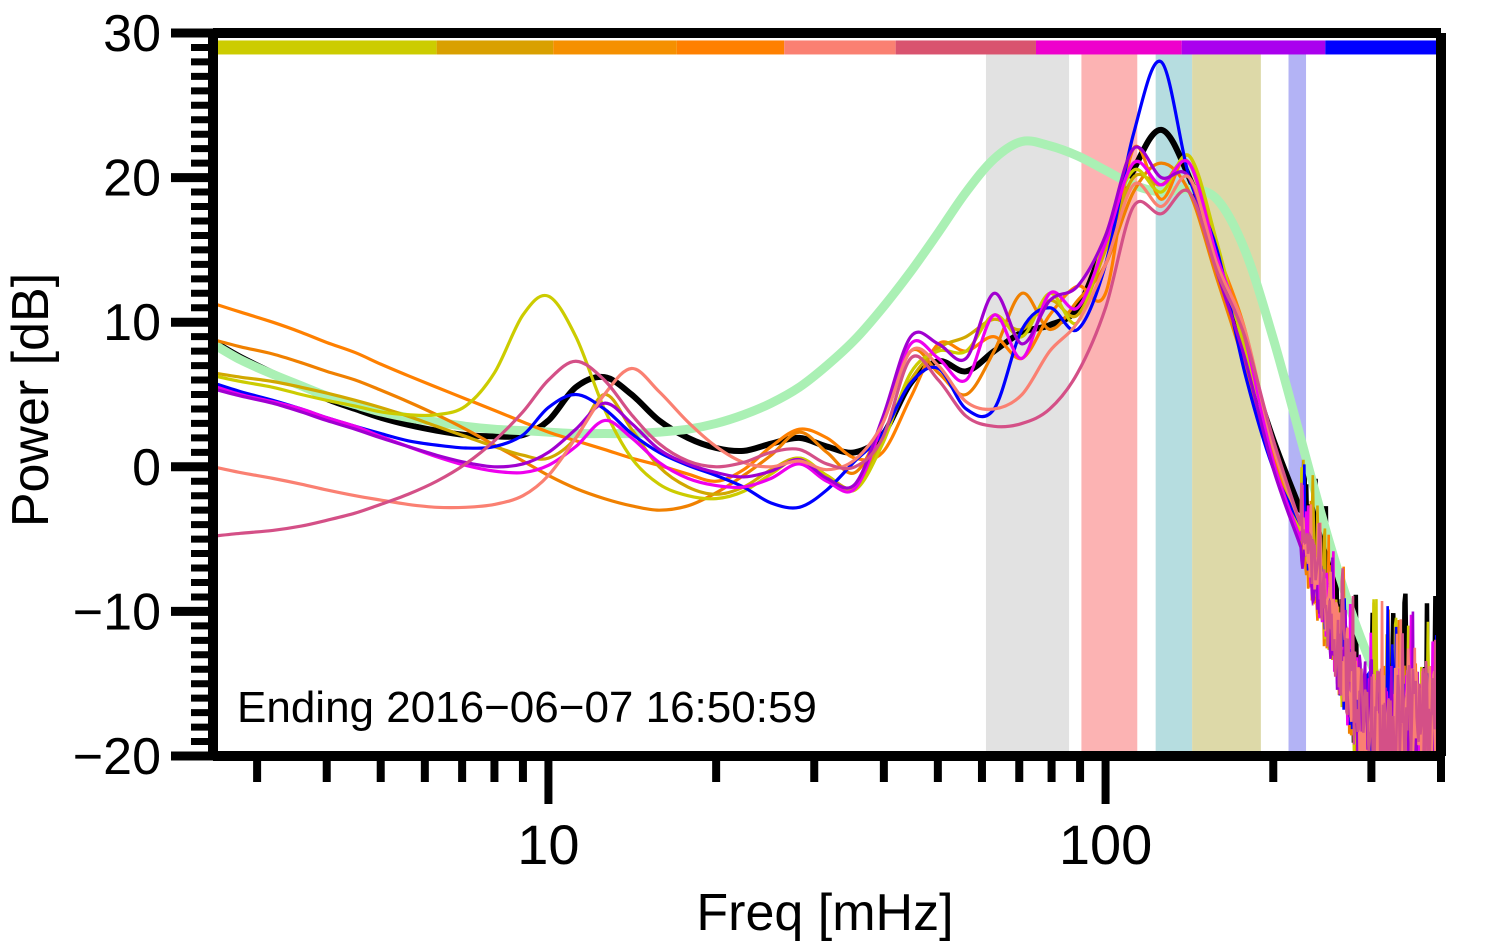  Describe the element at coordinates (146, 468) in the screenshot. I see `y-tick-label: 0` at that location.